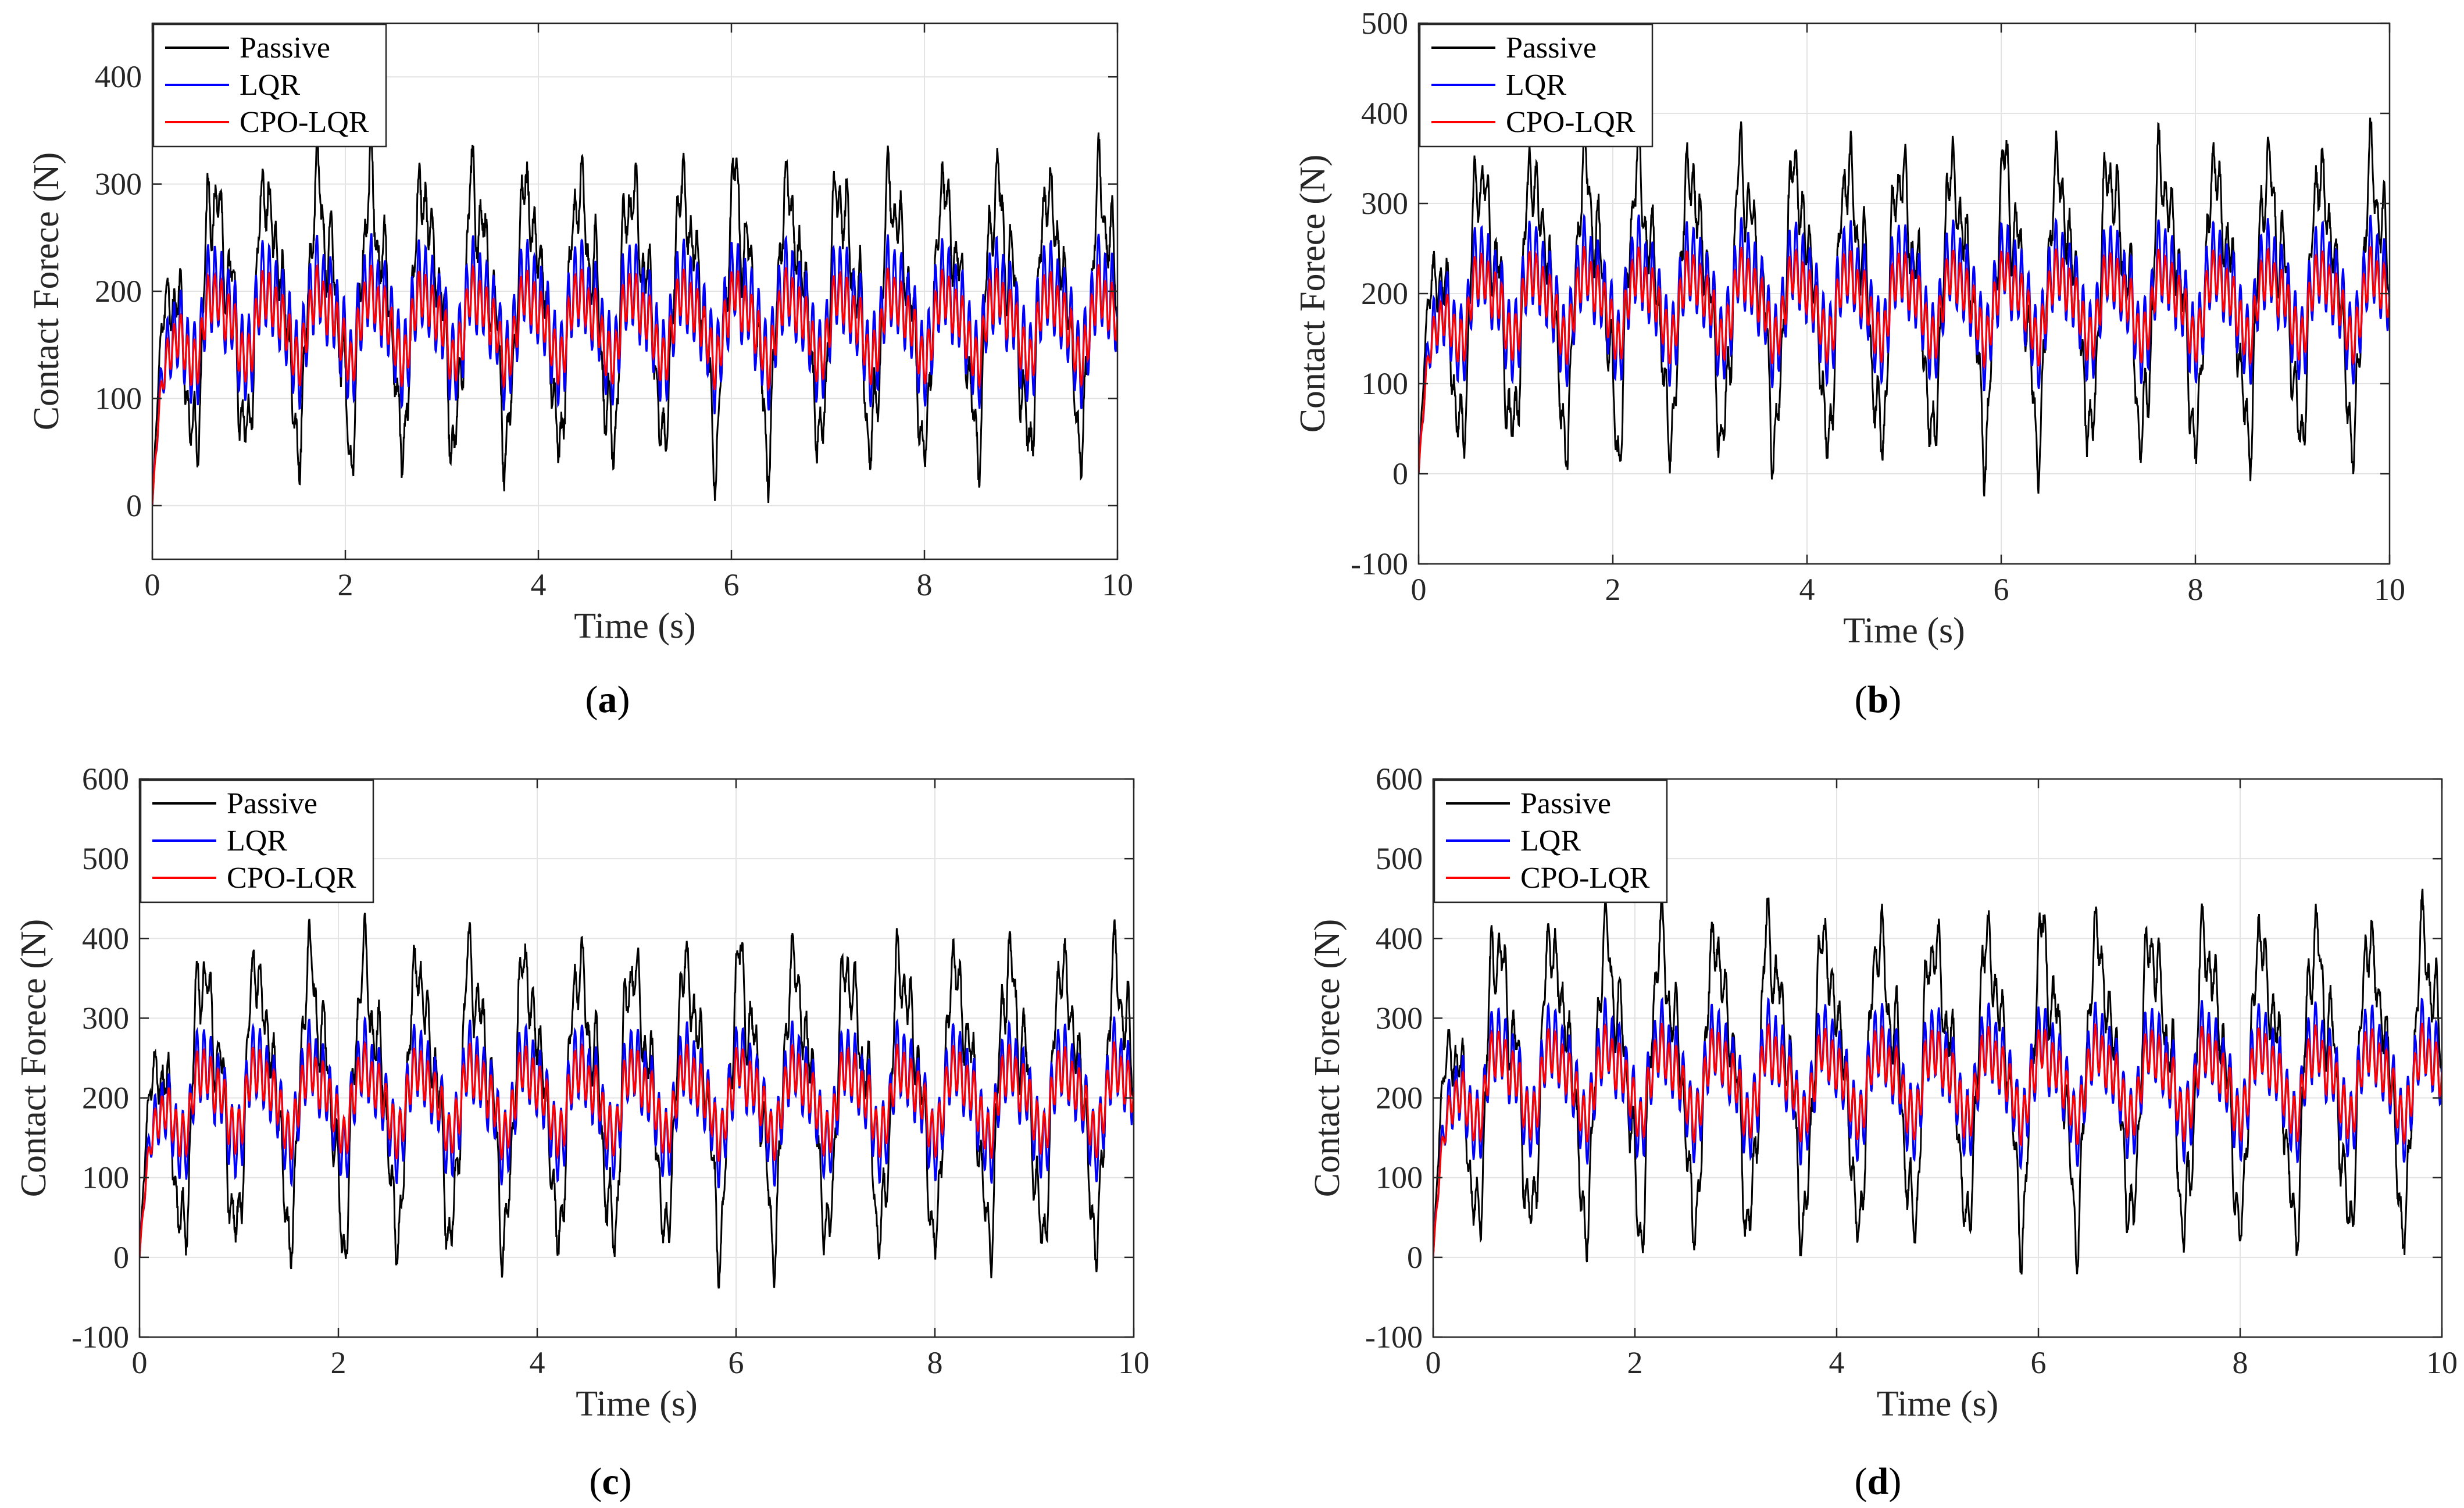 The height and width of the screenshot is (1508, 2464). I want to click on panel-caption: (c), so click(610, 1481).